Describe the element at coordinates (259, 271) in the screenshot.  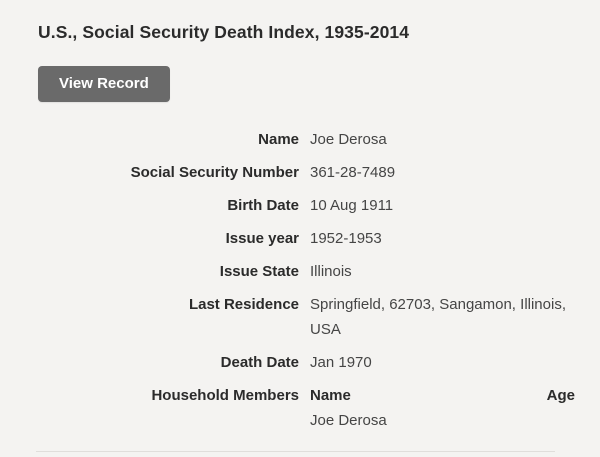
I see `field-label: Issue State` at that location.